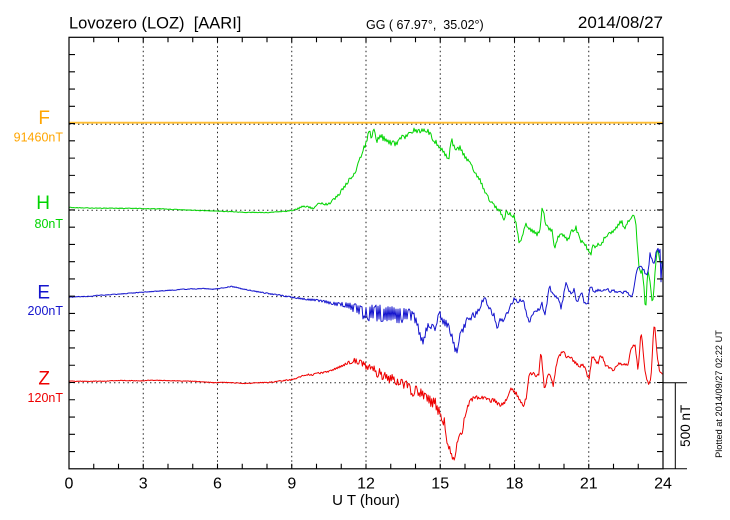  Describe the element at coordinates (46, 311) in the screenshot. I see `svg-text: 200nT` at that location.